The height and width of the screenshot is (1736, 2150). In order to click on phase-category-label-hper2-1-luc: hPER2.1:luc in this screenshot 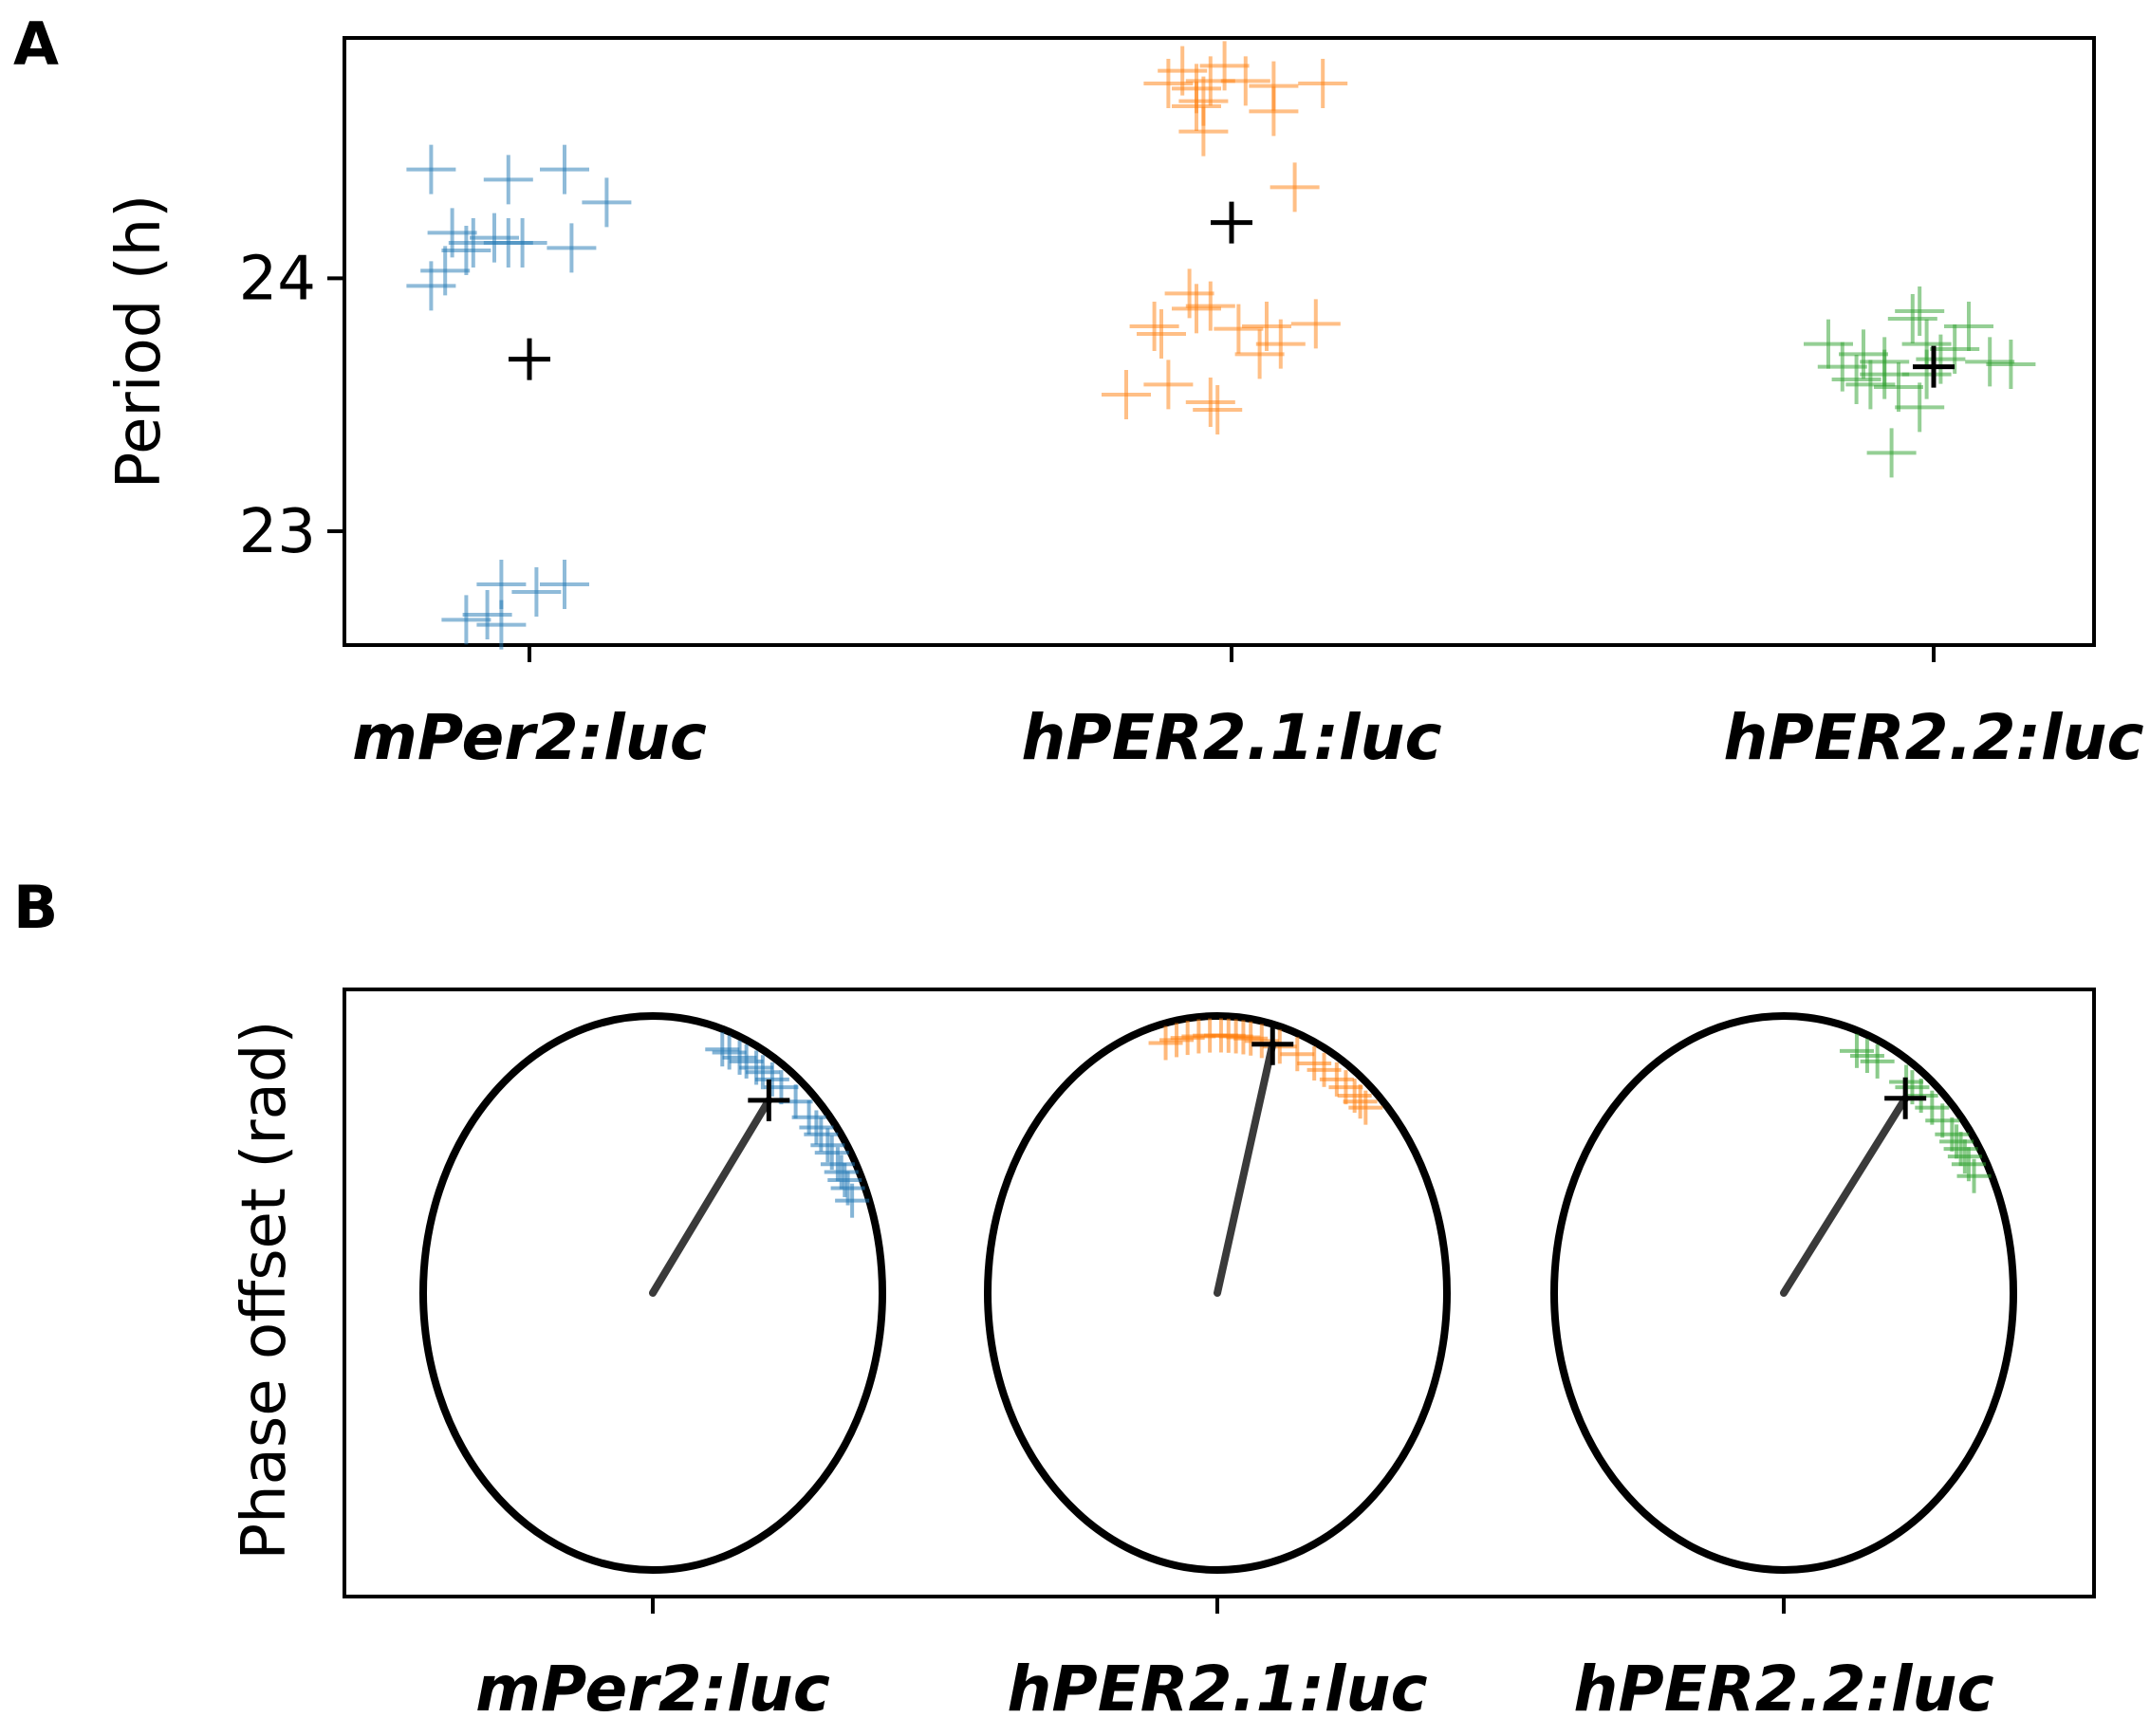, I will do `click(1217, 1689)`.